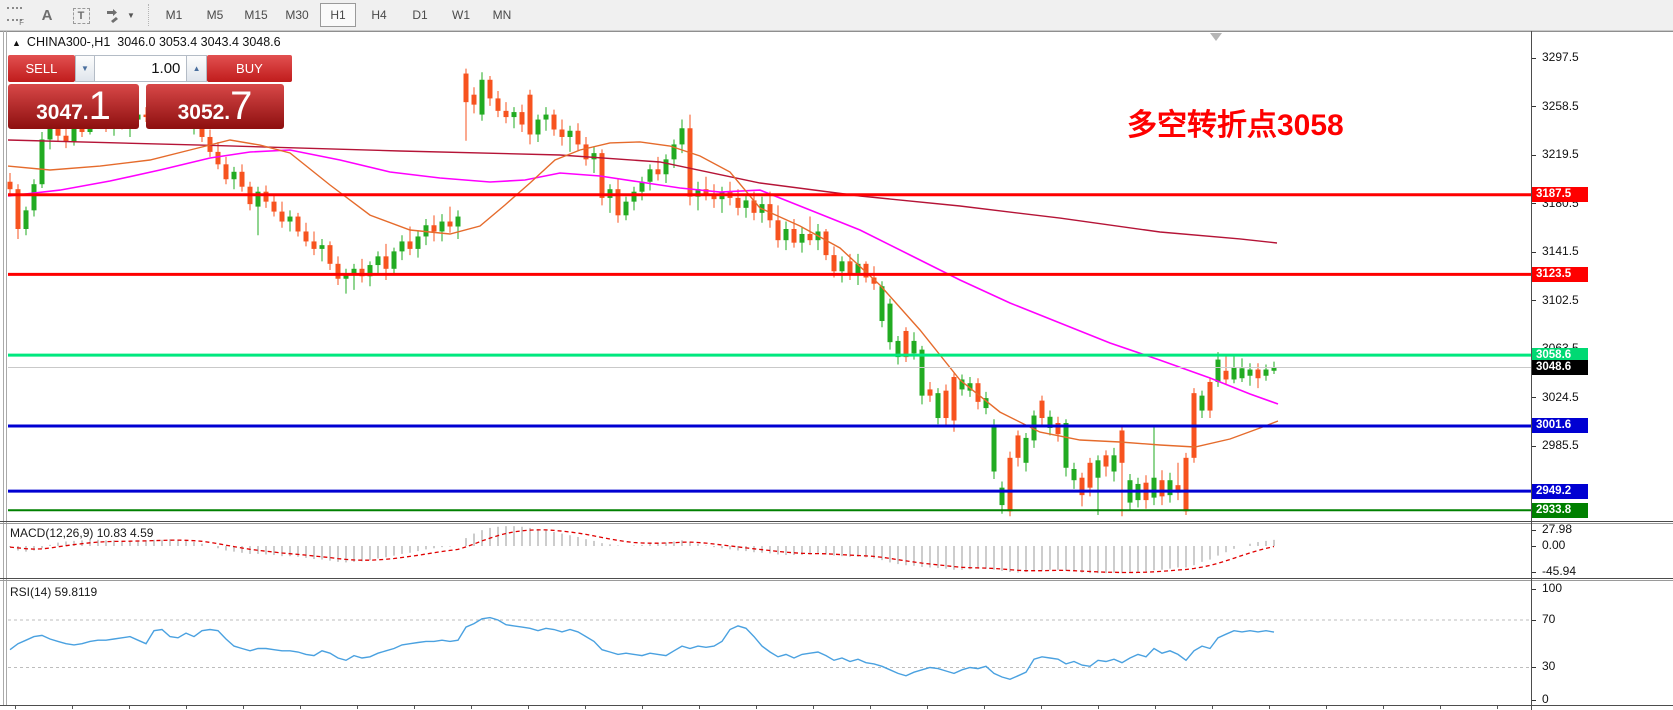  Describe the element at coordinates (1216, 37) in the screenshot. I see `chart-shift-marker-icon` at that location.